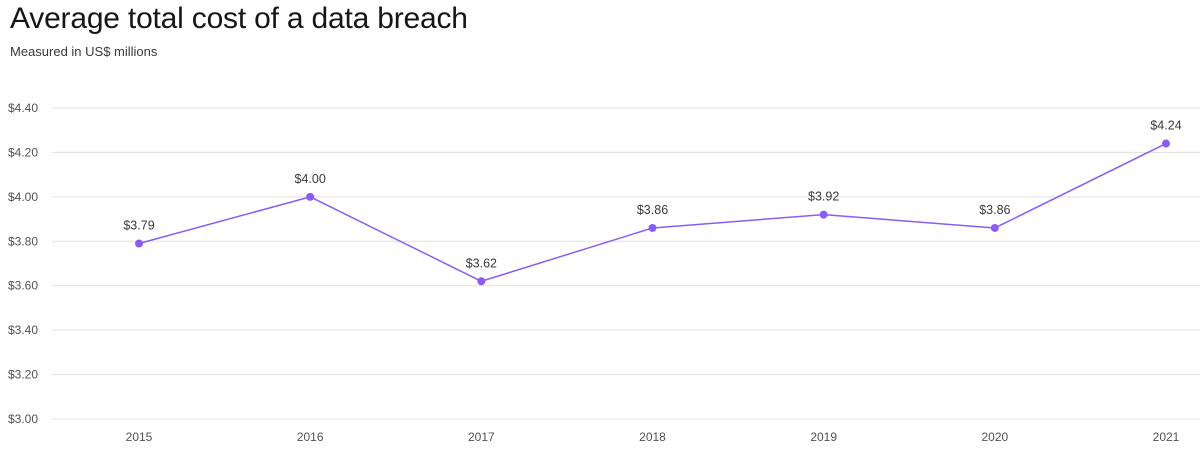  I want to click on y-tick-label: $3.60, so click(23, 286).